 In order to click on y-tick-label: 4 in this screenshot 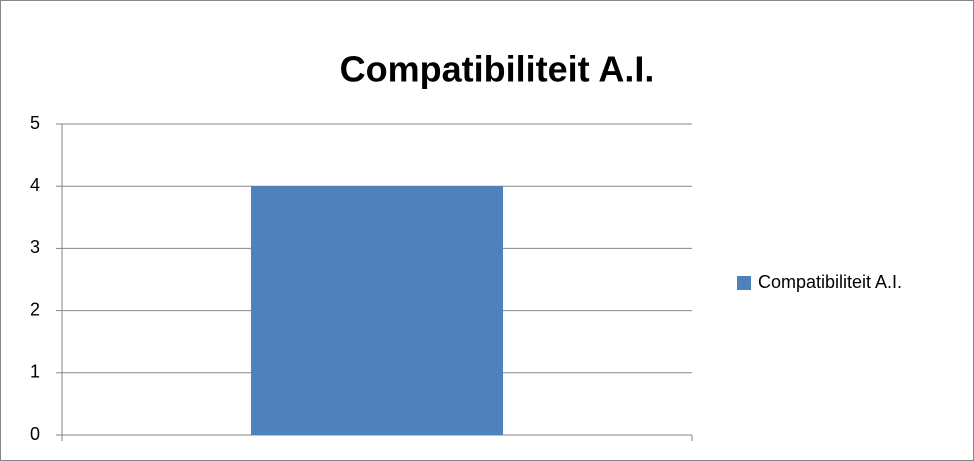, I will do `click(35, 185)`.